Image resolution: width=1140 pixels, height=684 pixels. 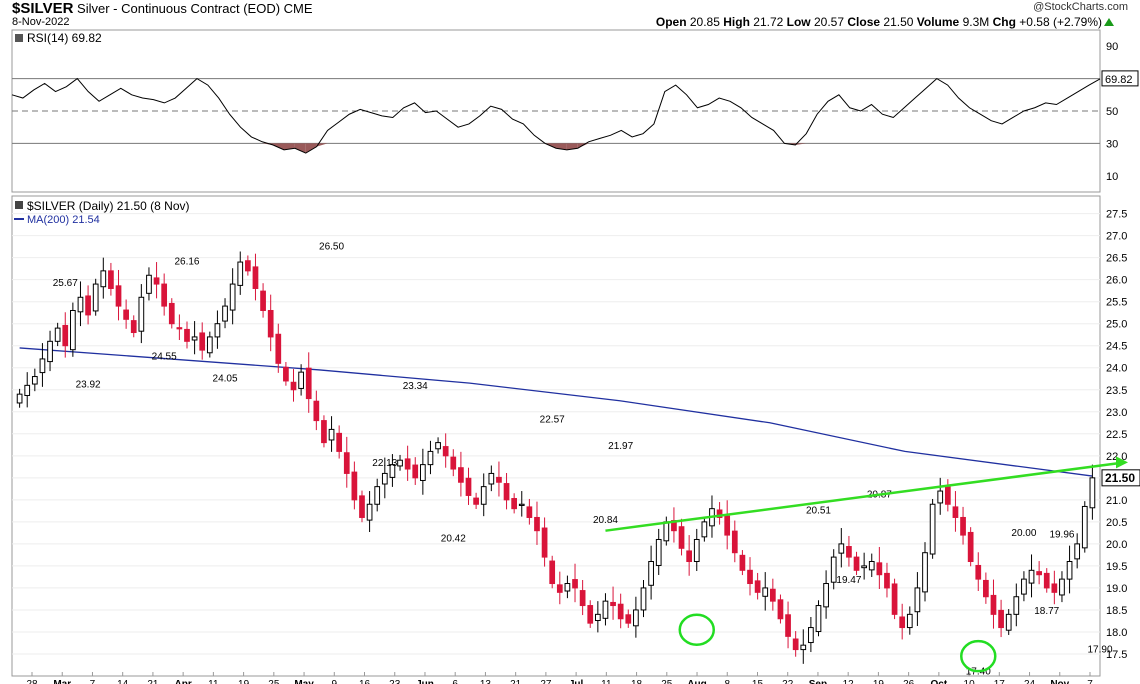 What do you see at coordinates (19, 38) in the screenshot?
I see `rsi-legend-icon` at bounding box center [19, 38].